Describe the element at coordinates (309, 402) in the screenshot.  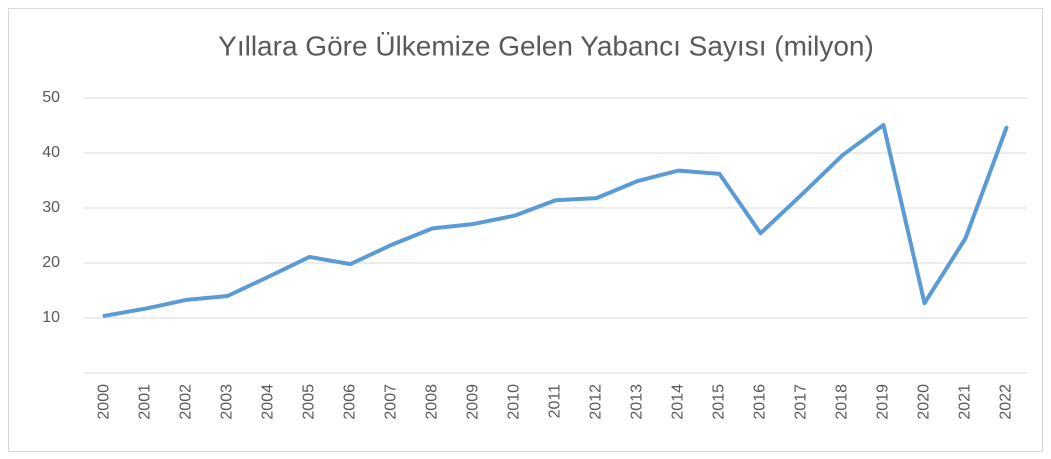
I see `x-tick-label: 2005` at that location.